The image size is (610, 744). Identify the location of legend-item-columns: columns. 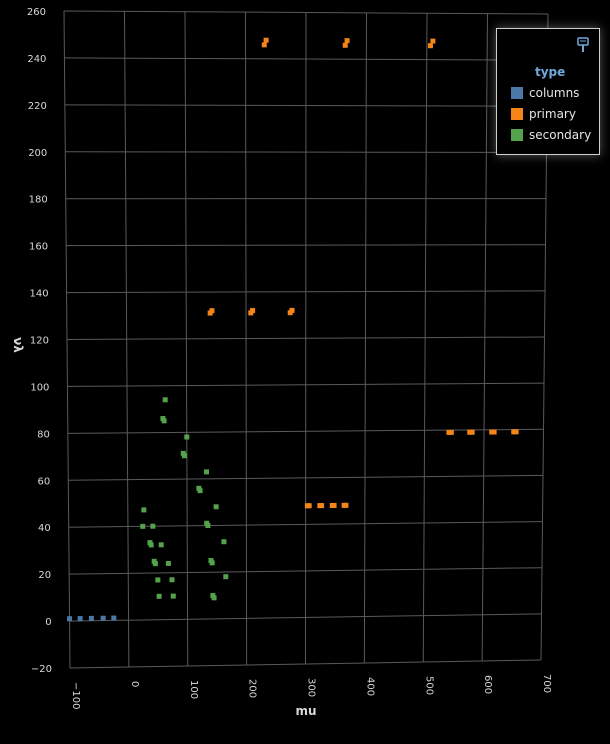
(545, 93).